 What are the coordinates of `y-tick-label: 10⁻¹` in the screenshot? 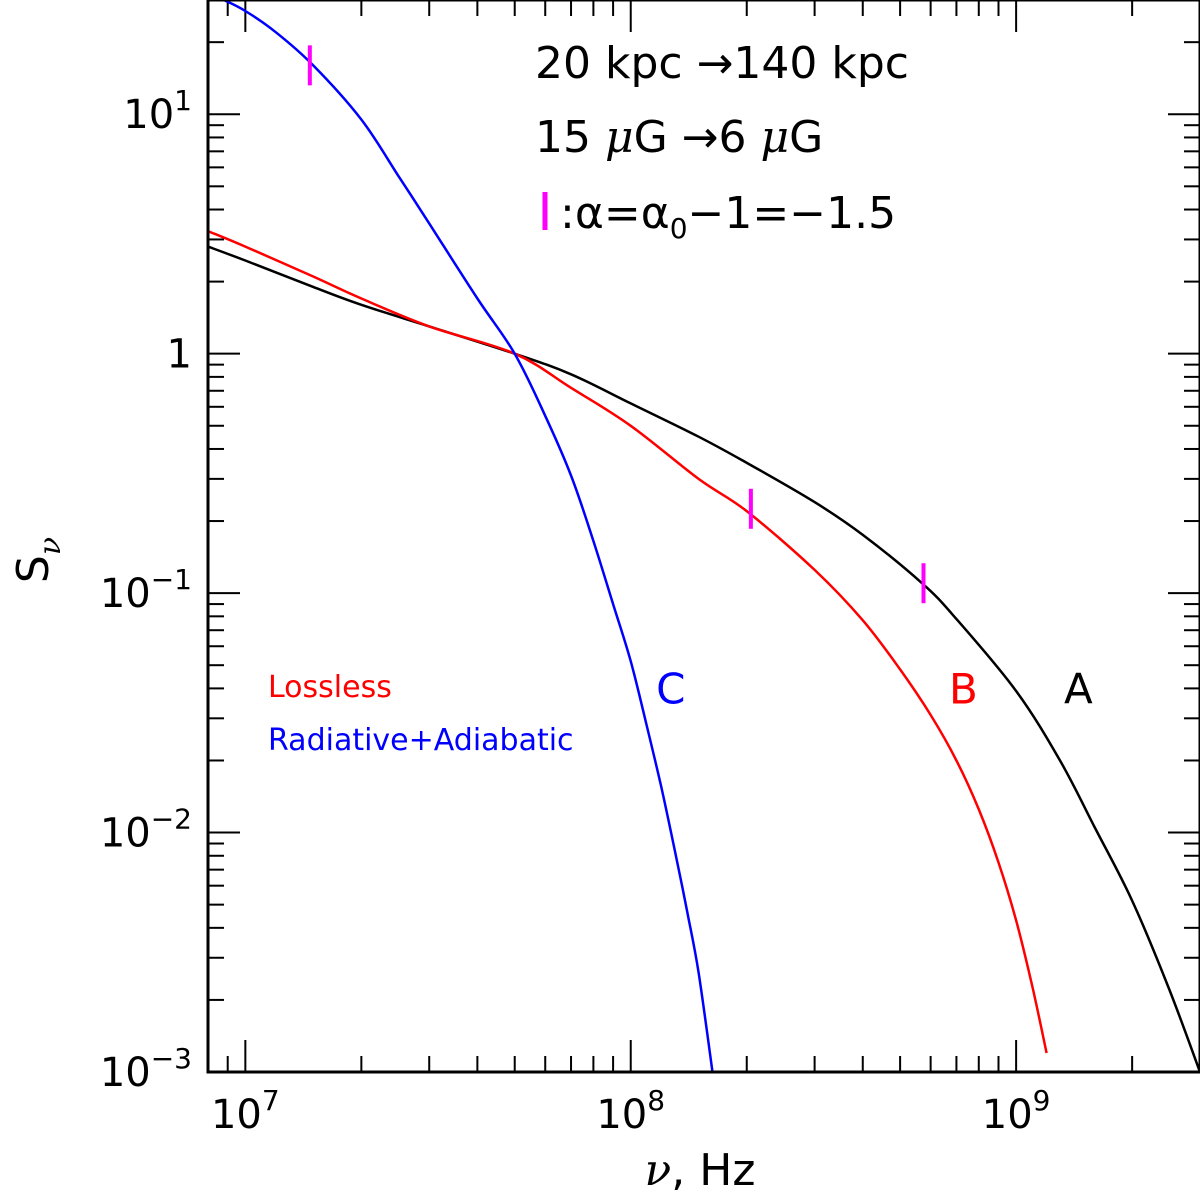 It's located at (146, 590).